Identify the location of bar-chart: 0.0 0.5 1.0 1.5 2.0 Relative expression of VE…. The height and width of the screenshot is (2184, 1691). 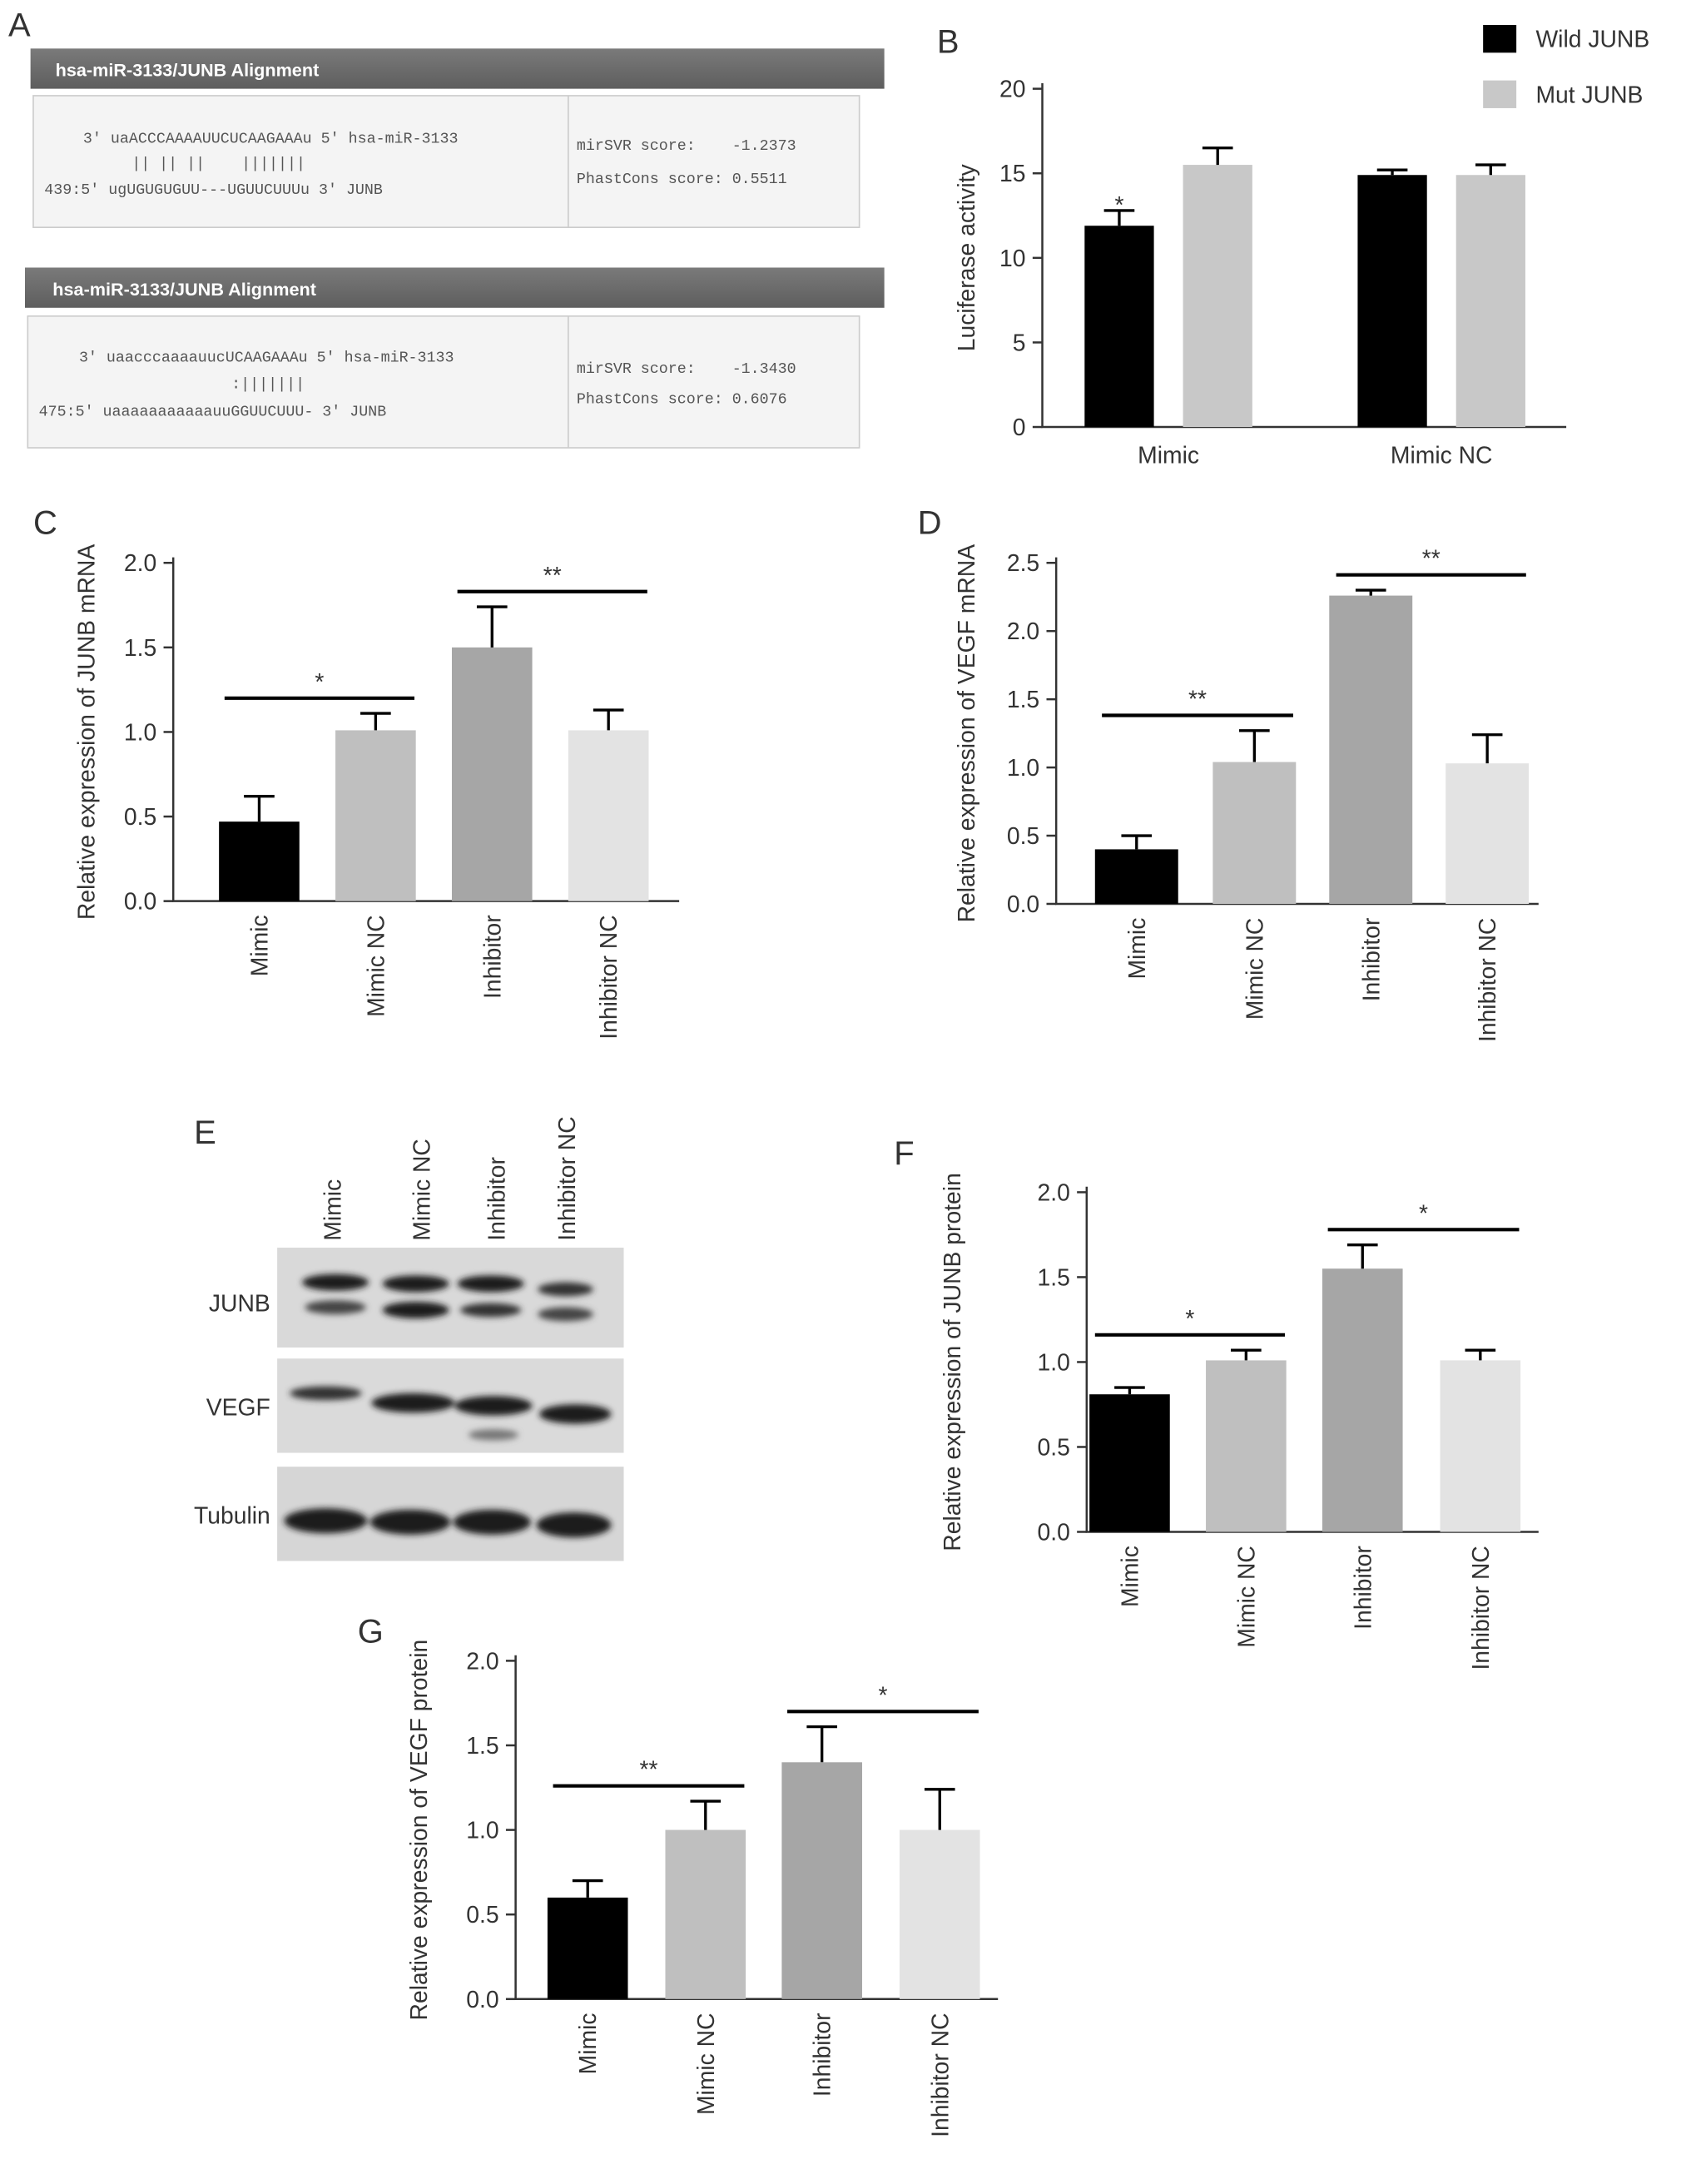
(702, 1888).